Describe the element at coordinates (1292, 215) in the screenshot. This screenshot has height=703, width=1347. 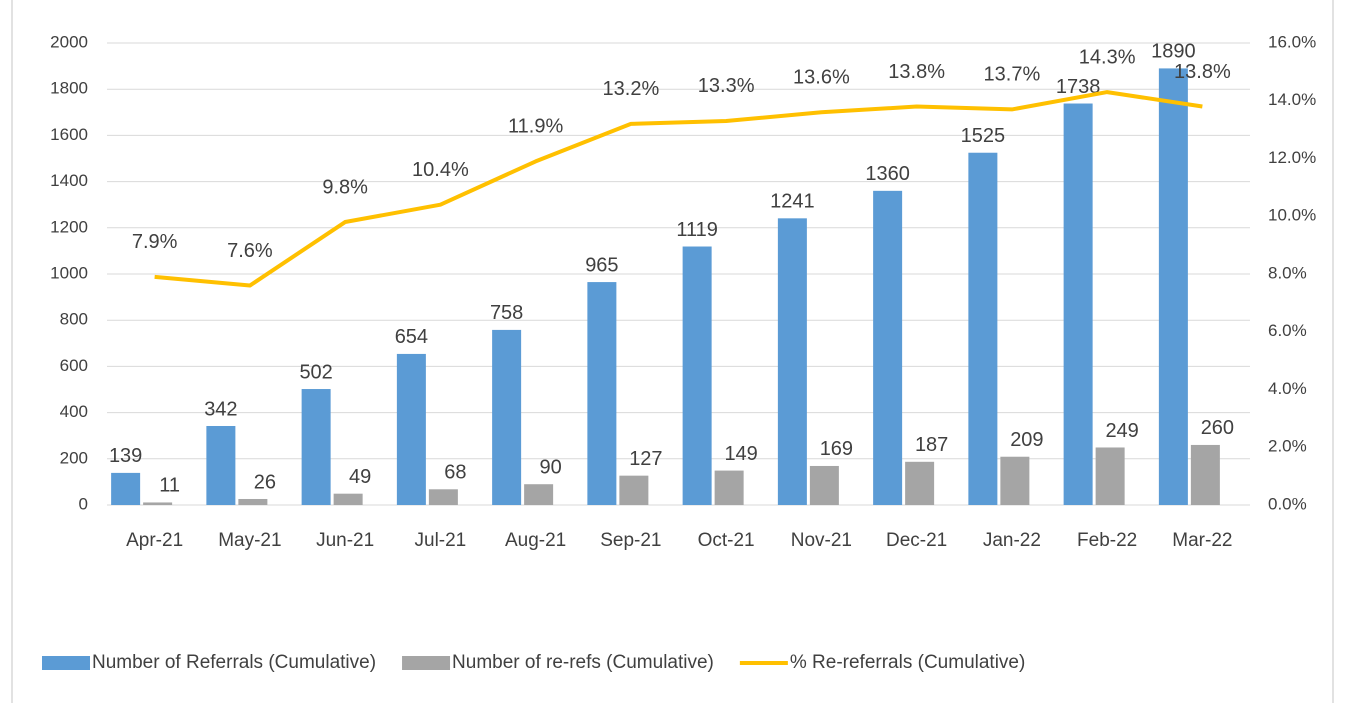
I see `y2-tick-label: 10.0%` at that location.